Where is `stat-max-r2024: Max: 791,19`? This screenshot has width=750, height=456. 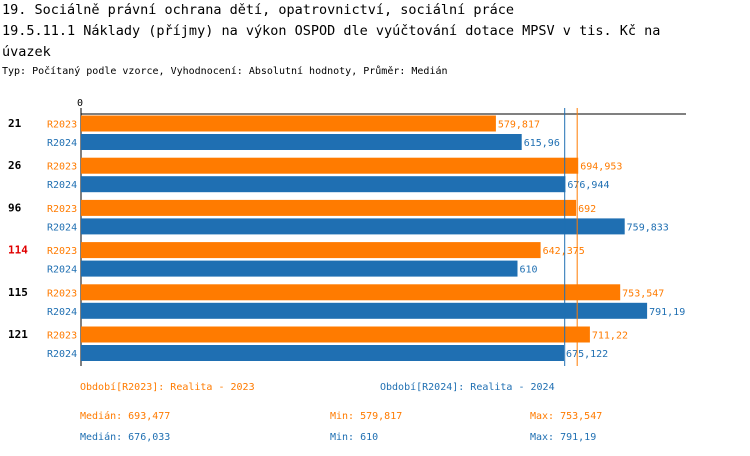
stat-max-r2024: Max: 791,19 is located at coordinates (563, 437).